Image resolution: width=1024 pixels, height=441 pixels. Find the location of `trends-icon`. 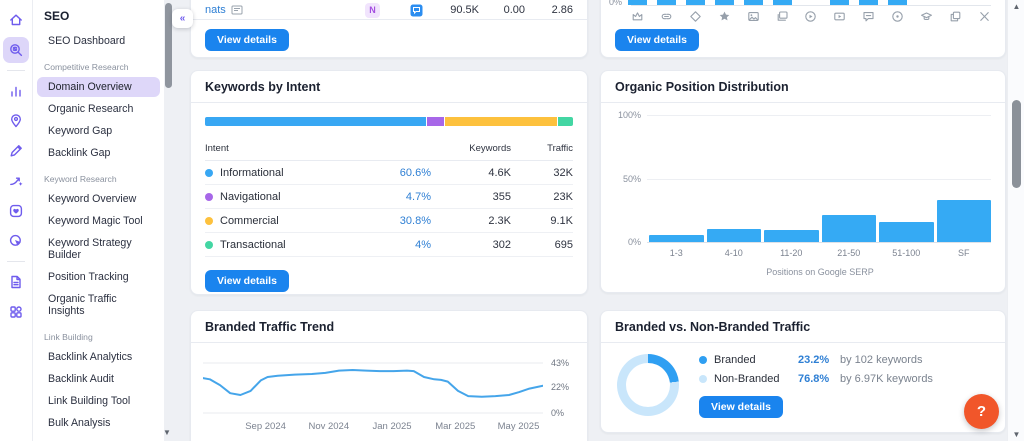

trends-icon is located at coordinates (16, 91).